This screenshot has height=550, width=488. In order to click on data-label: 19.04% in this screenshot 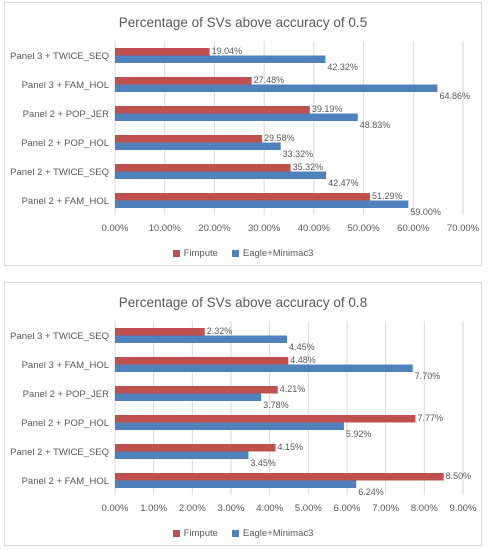, I will do `click(227, 51)`.